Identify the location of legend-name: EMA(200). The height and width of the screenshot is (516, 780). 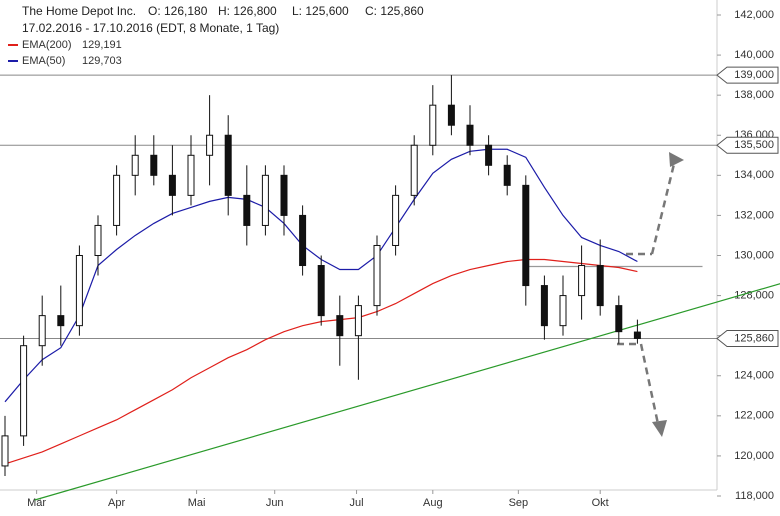
(47, 45).